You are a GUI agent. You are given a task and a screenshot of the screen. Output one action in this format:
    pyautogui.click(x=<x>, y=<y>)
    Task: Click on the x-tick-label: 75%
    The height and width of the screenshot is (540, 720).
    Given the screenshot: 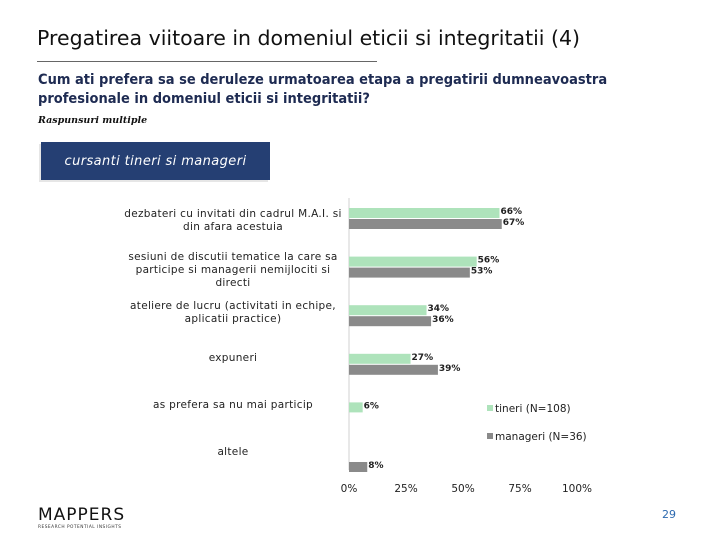 What is the action you would take?
    pyautogui.click(x=519, y=489)
    